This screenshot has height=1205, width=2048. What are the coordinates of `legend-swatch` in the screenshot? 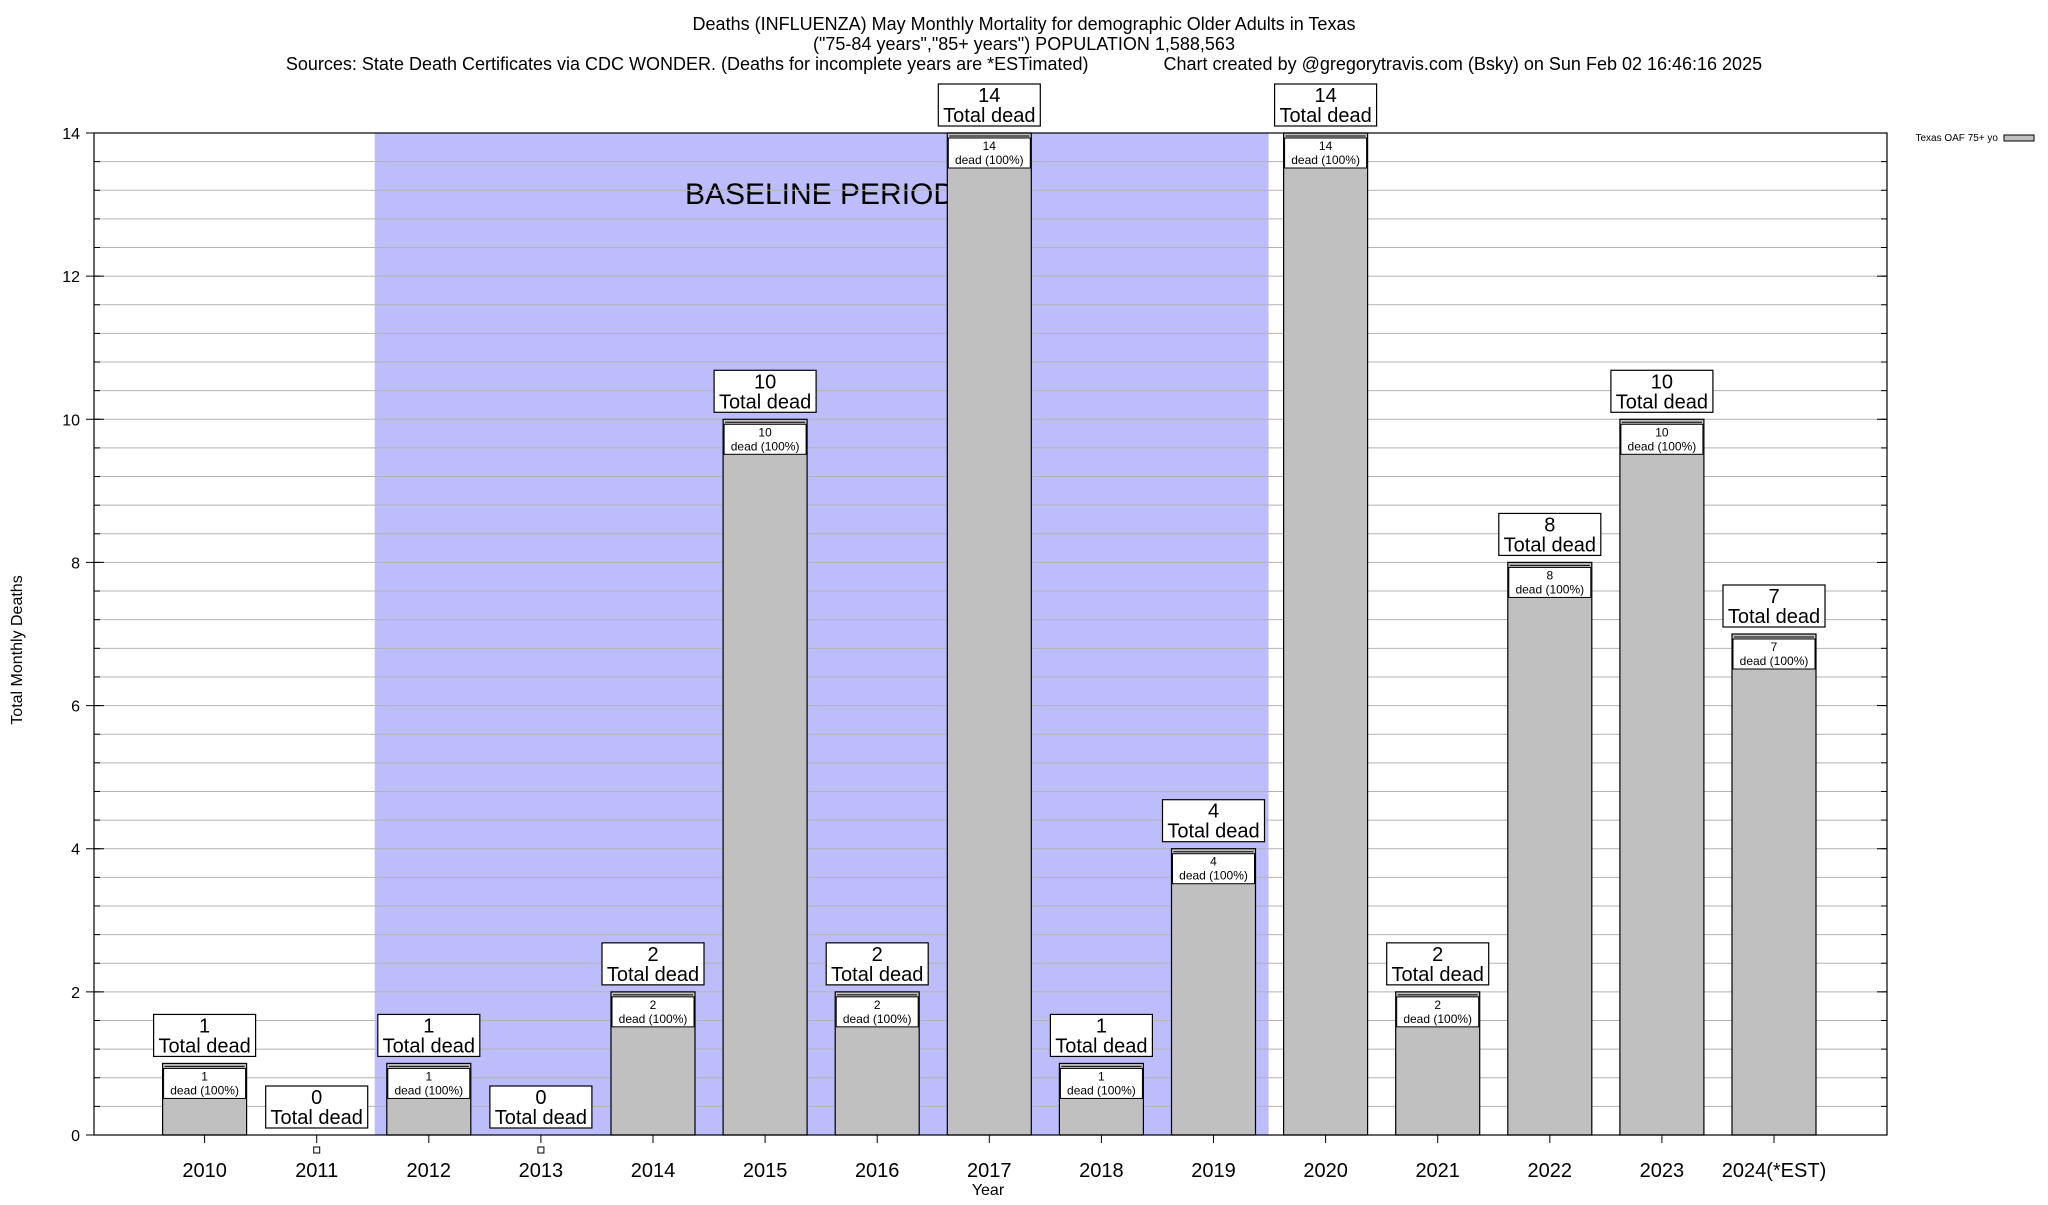 It's located at (2019, 138).